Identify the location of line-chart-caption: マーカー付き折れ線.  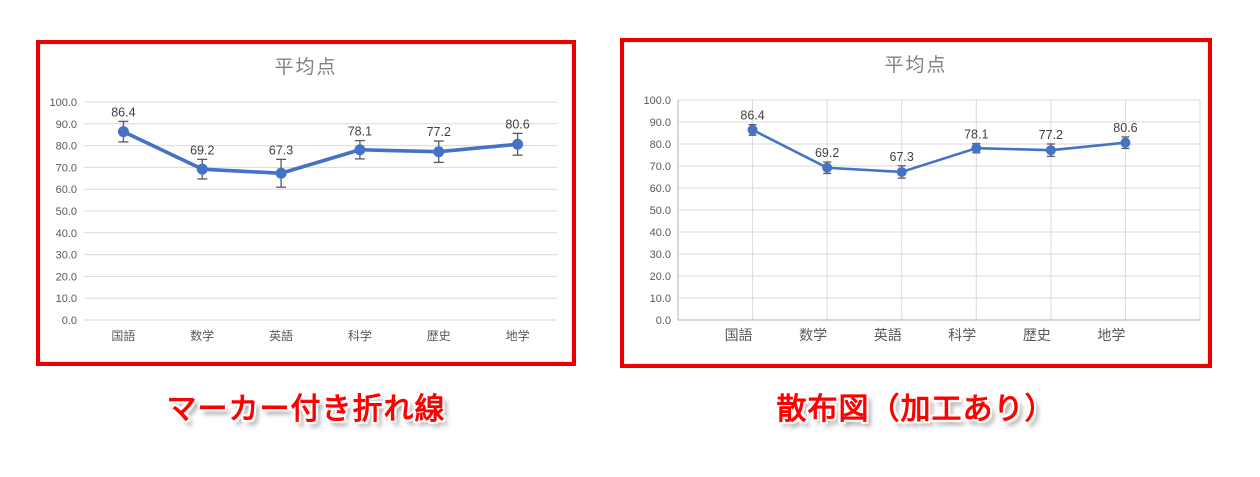
(306, 409).